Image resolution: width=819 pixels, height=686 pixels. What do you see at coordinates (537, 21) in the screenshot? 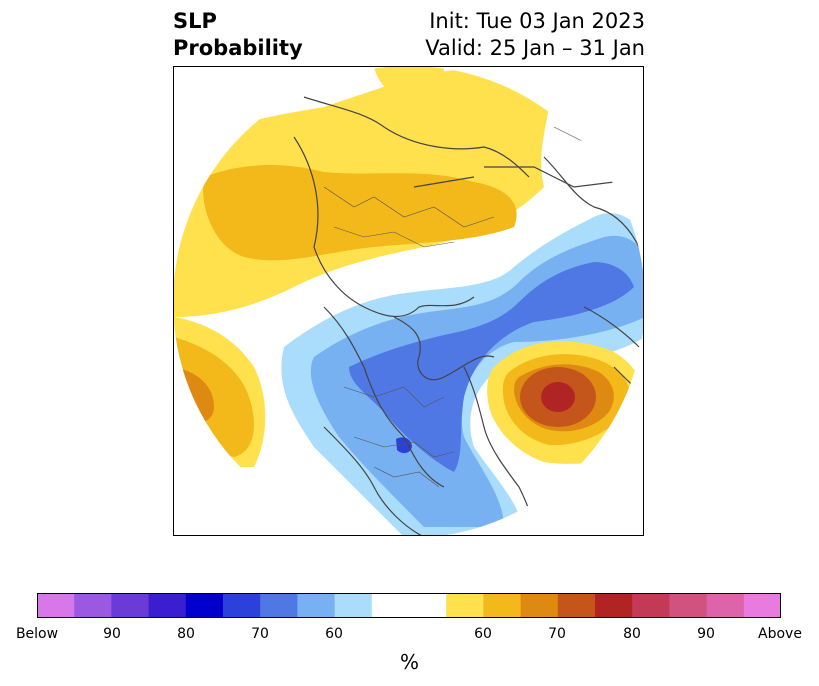
I see `init-date: Init: Tue 03 Jan 2023` at bounding box center [537, 21].